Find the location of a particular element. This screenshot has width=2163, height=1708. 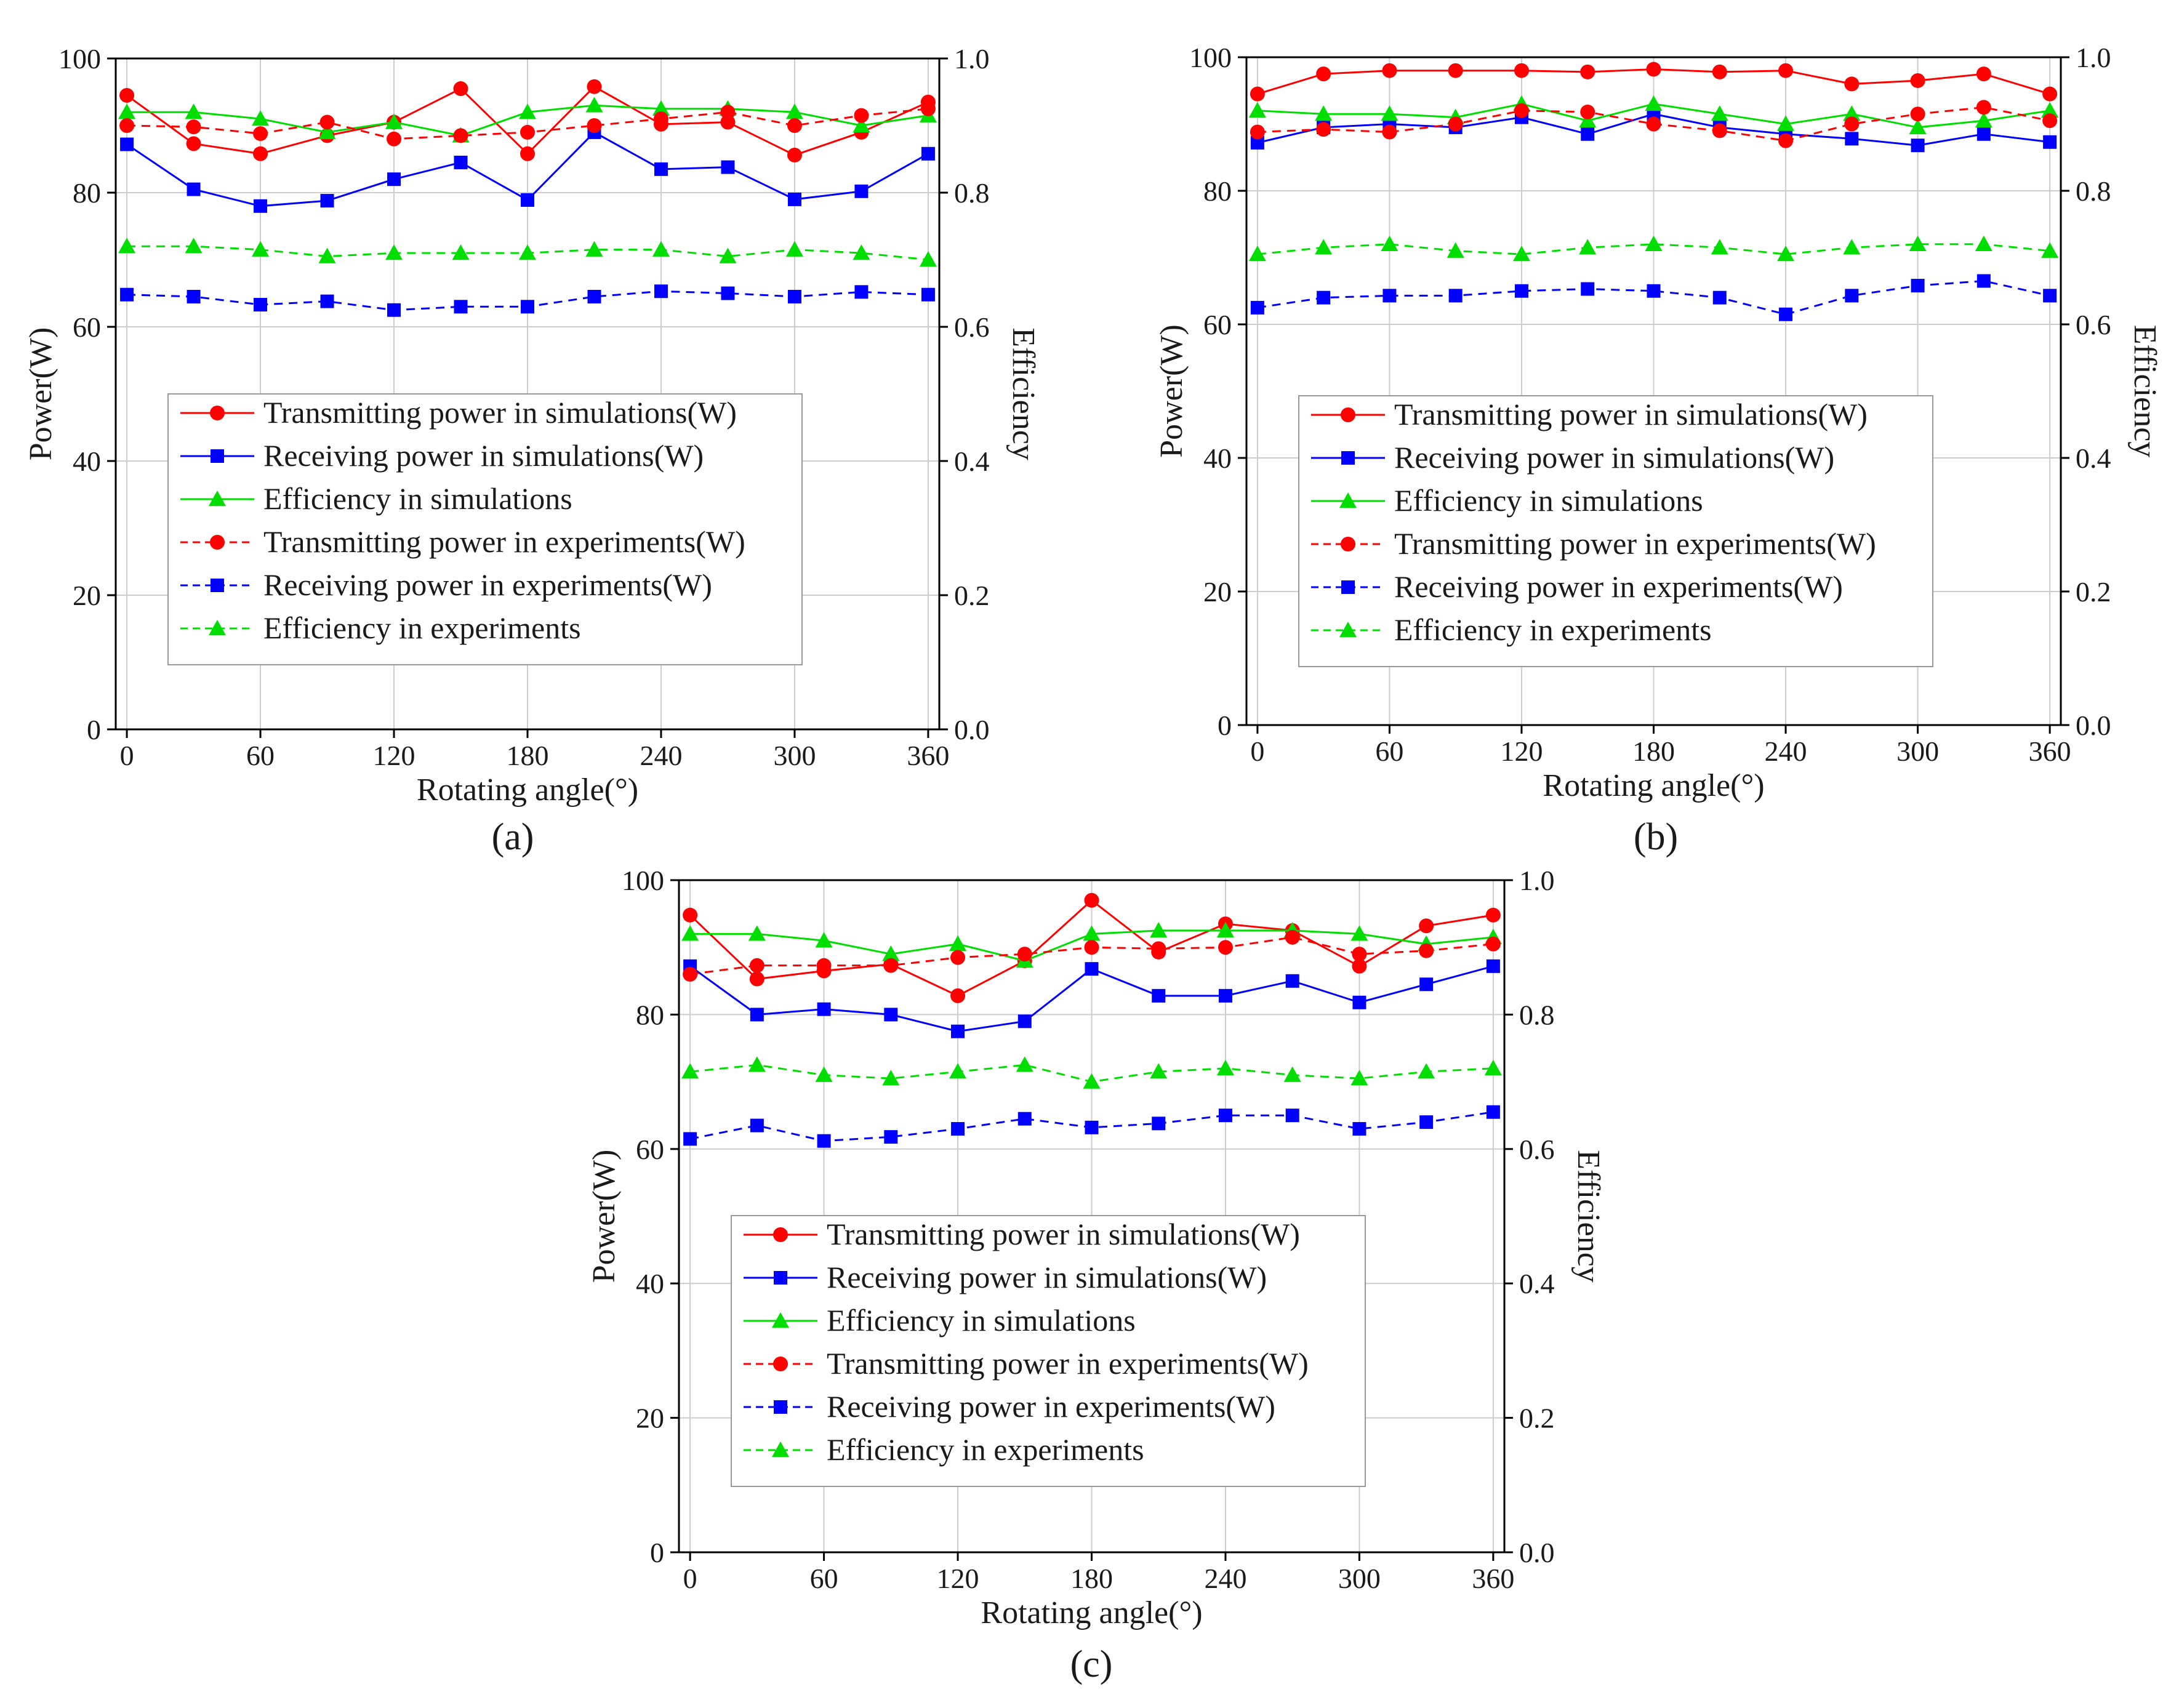

y-tick-label: 100 is located at coordinates (1210, 57).